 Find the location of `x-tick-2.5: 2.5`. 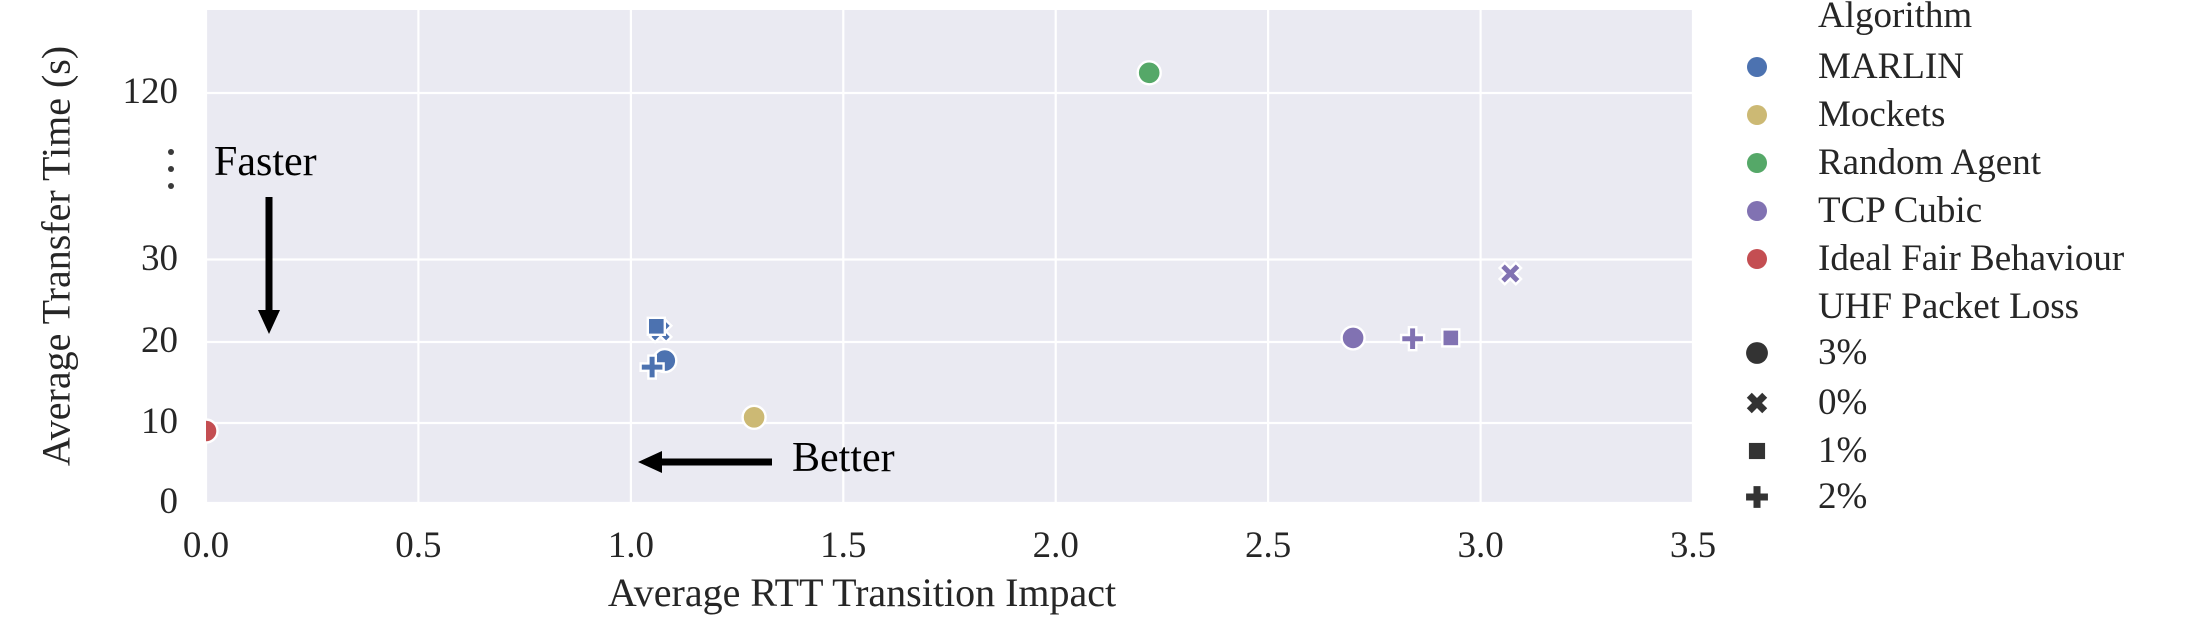

x-tick-2.5: 2.5 is located at coordinates (1268, 545).